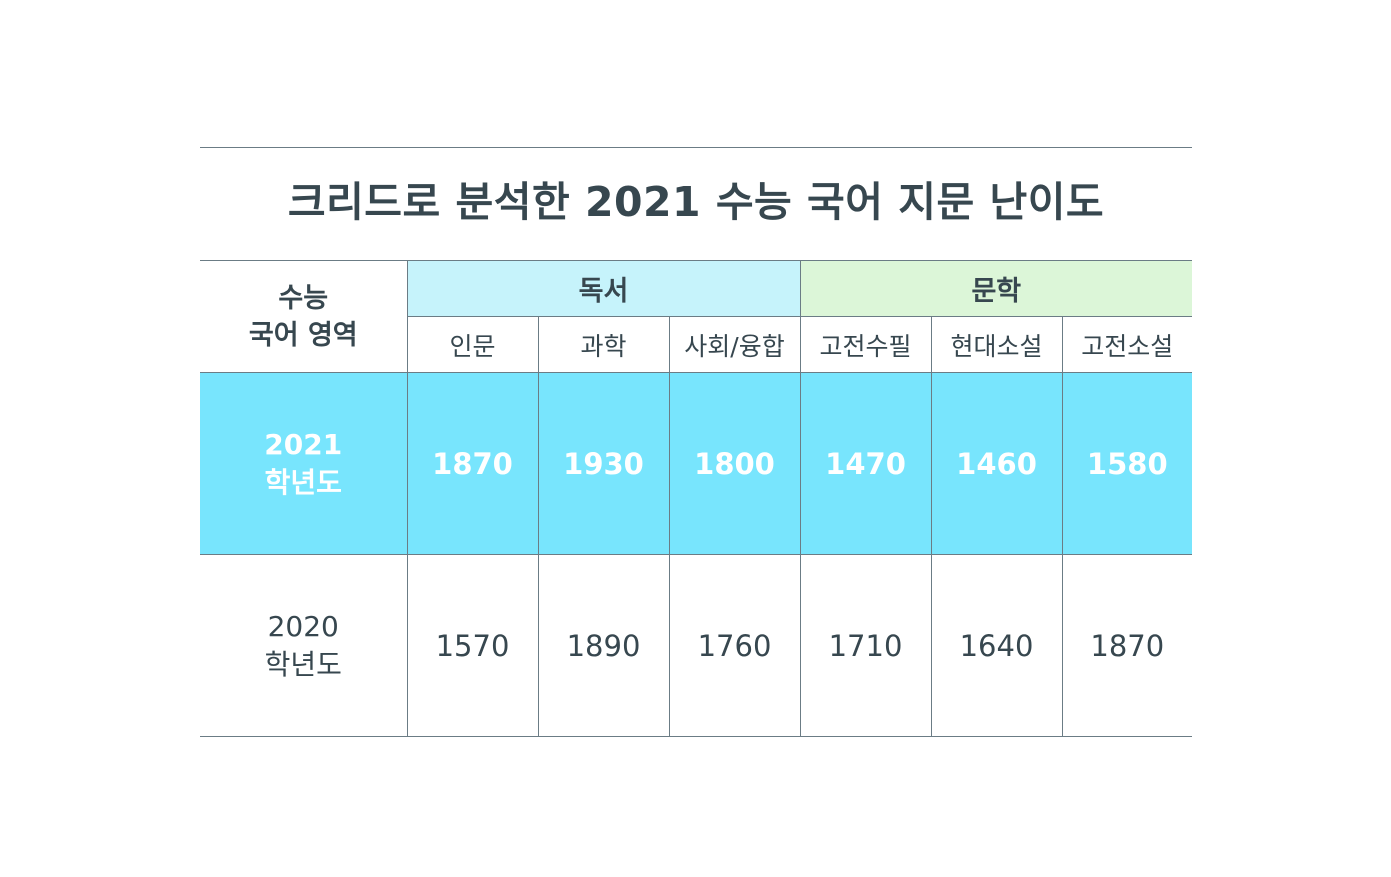 The width and height of the screenshot is (1391, 877). What do you see at coordinates (734, 463) in the screenshot?
I see `data-cell: 1800` at bounding box center [734, 463].